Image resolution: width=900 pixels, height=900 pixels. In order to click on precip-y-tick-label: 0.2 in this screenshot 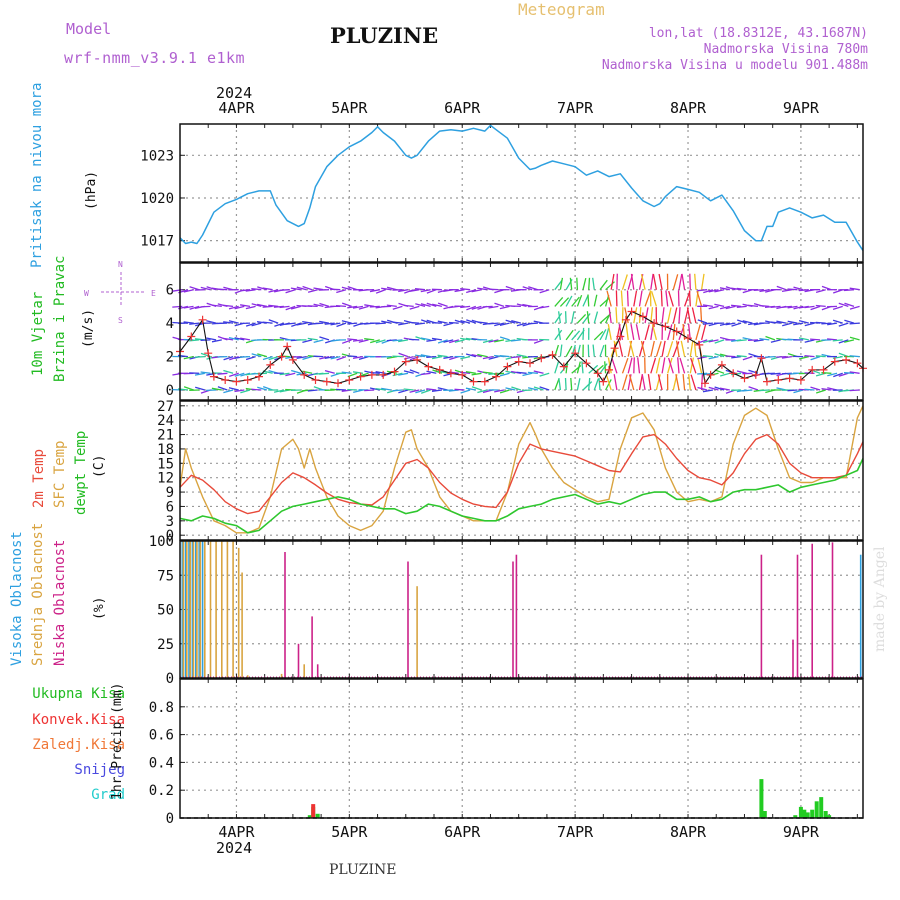, I will do `click(161, 791)`.